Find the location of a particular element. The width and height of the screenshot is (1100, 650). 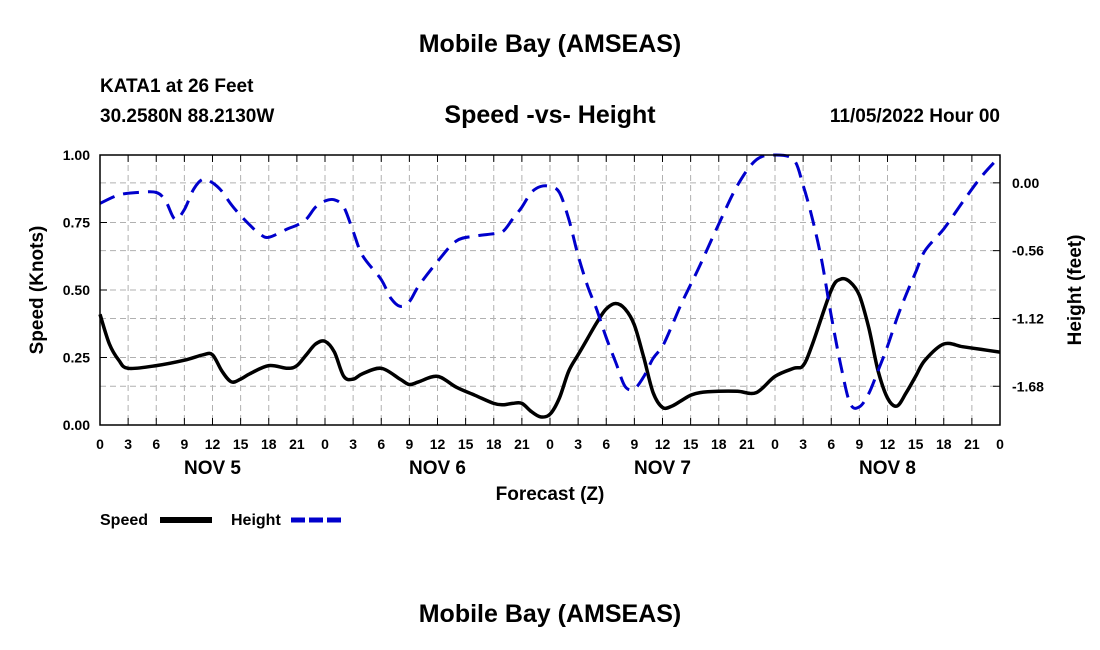

chart-subtitle: Speed -vs- Height is located at coordinates (550, 115).